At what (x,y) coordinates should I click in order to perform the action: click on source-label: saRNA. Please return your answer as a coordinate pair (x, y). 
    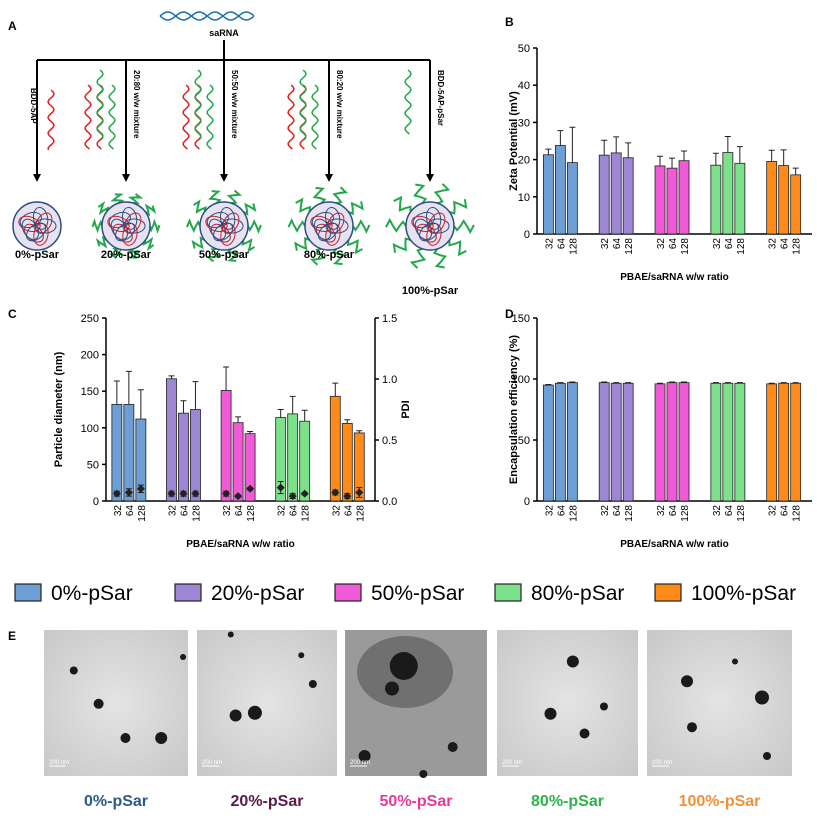
    Looking at the image, I should click on (224, 33).